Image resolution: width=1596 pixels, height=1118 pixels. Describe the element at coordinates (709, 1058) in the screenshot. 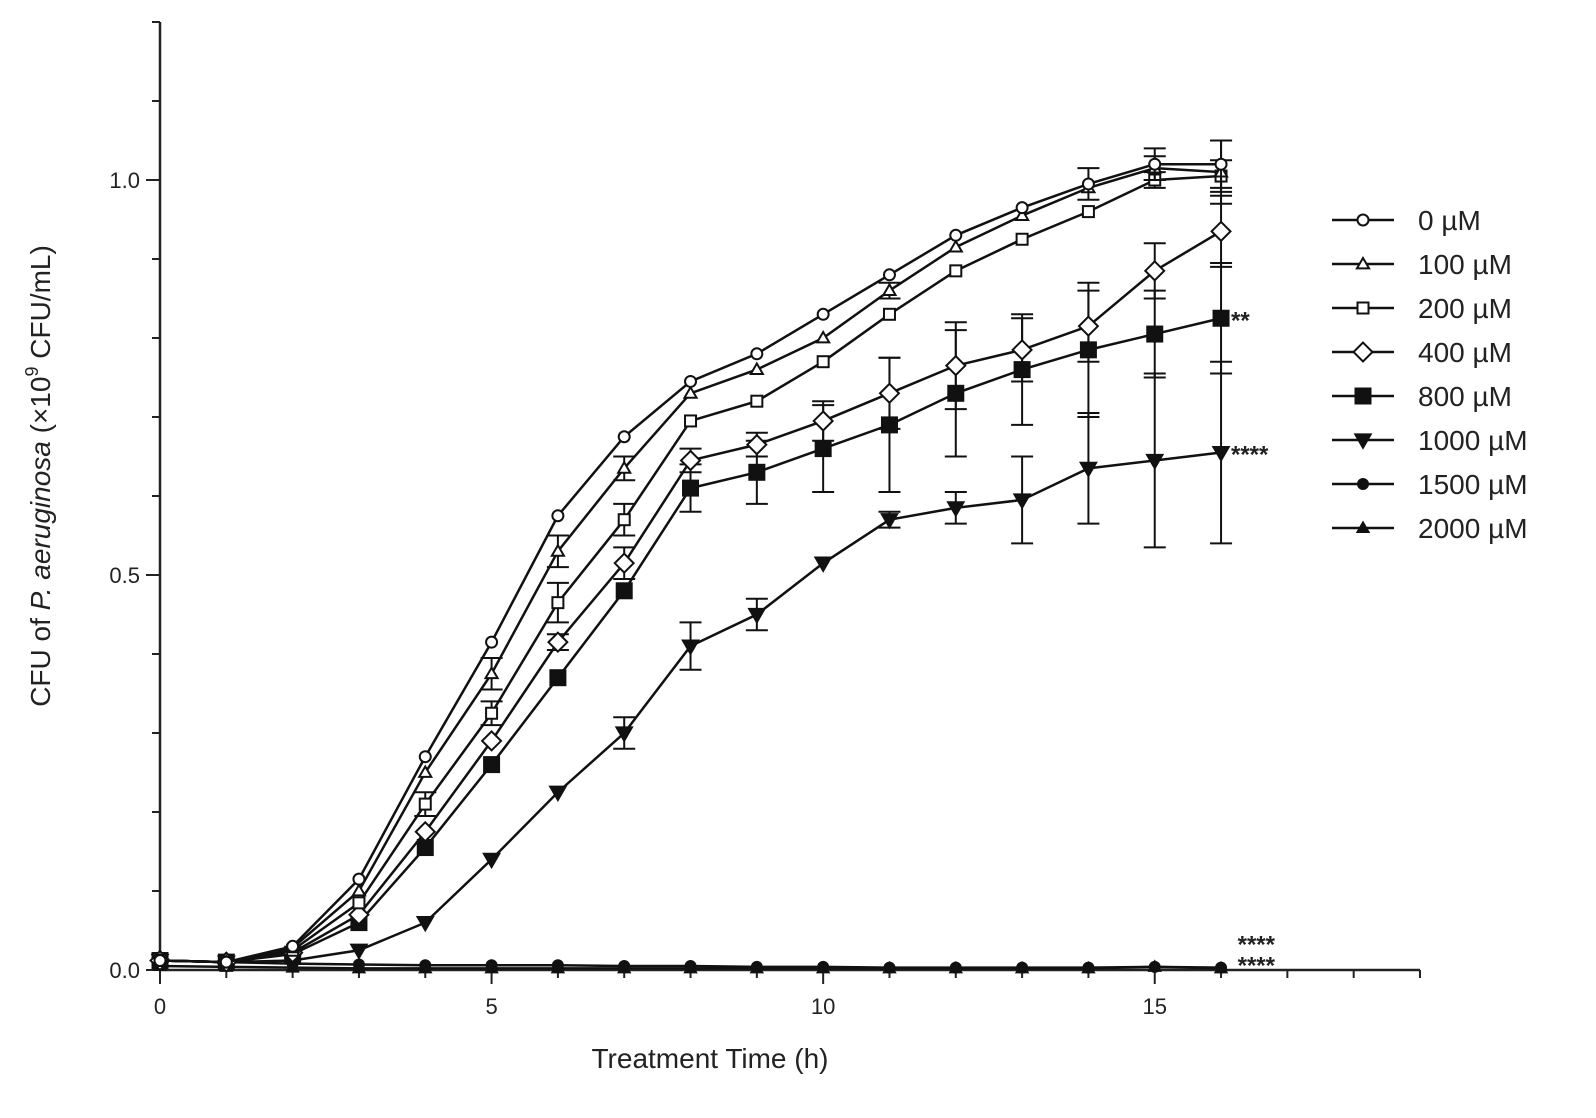

I see `x-axis-title: Treatment Time (h)` at that location.